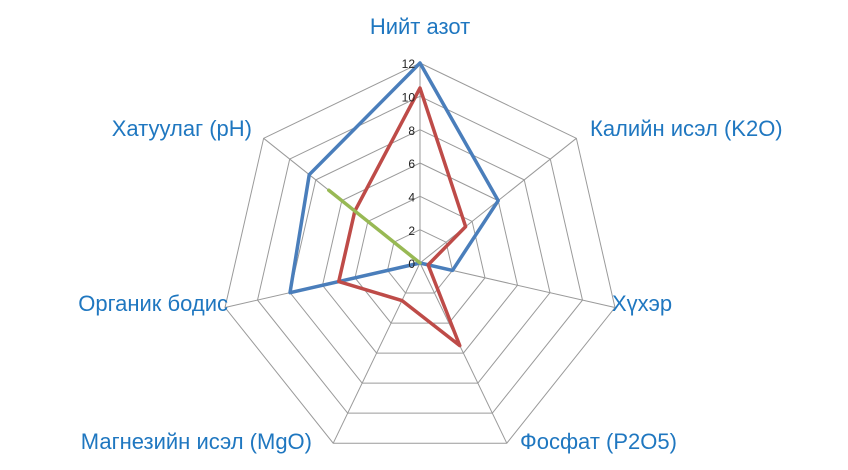 The height and width of the screenshot is (470, 848). What do you see at coordinates (420, 26) in the screenshot?
I see `category-label: Нийт азот` at bounding box center [420, 26].